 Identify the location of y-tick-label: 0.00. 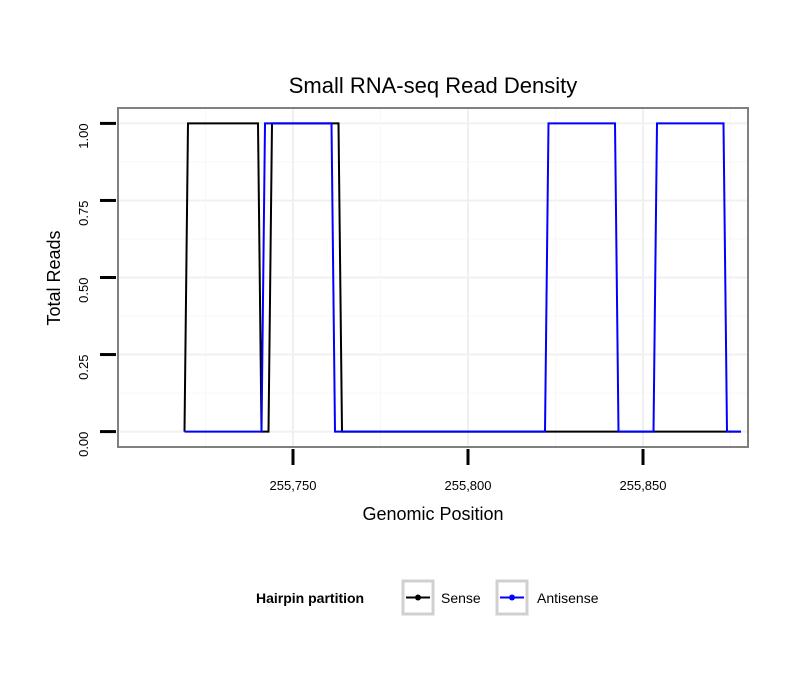
(83, 444).